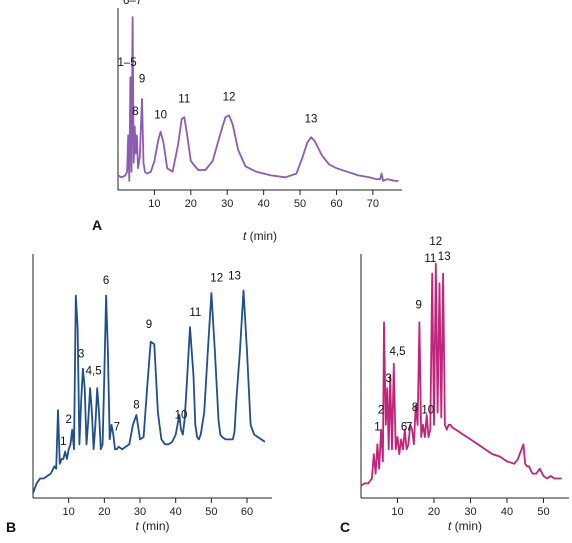 Image resolution: width=572 pixels, height=543 pixels. What do you see at coordinates (127, 63) in the screenshot?
I see `peak-label: 1–5` at bounding box center [127, 63].